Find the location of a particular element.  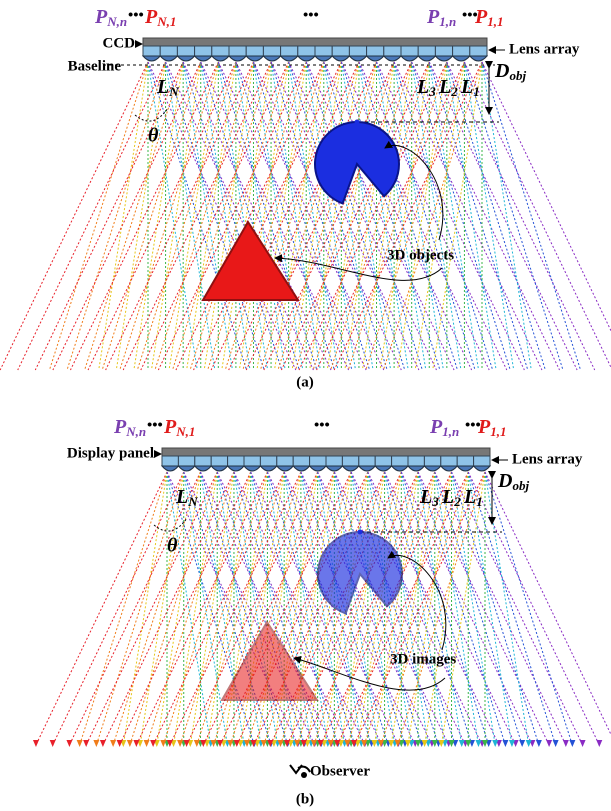

caption: (a) is located at coordinates (305, 382).